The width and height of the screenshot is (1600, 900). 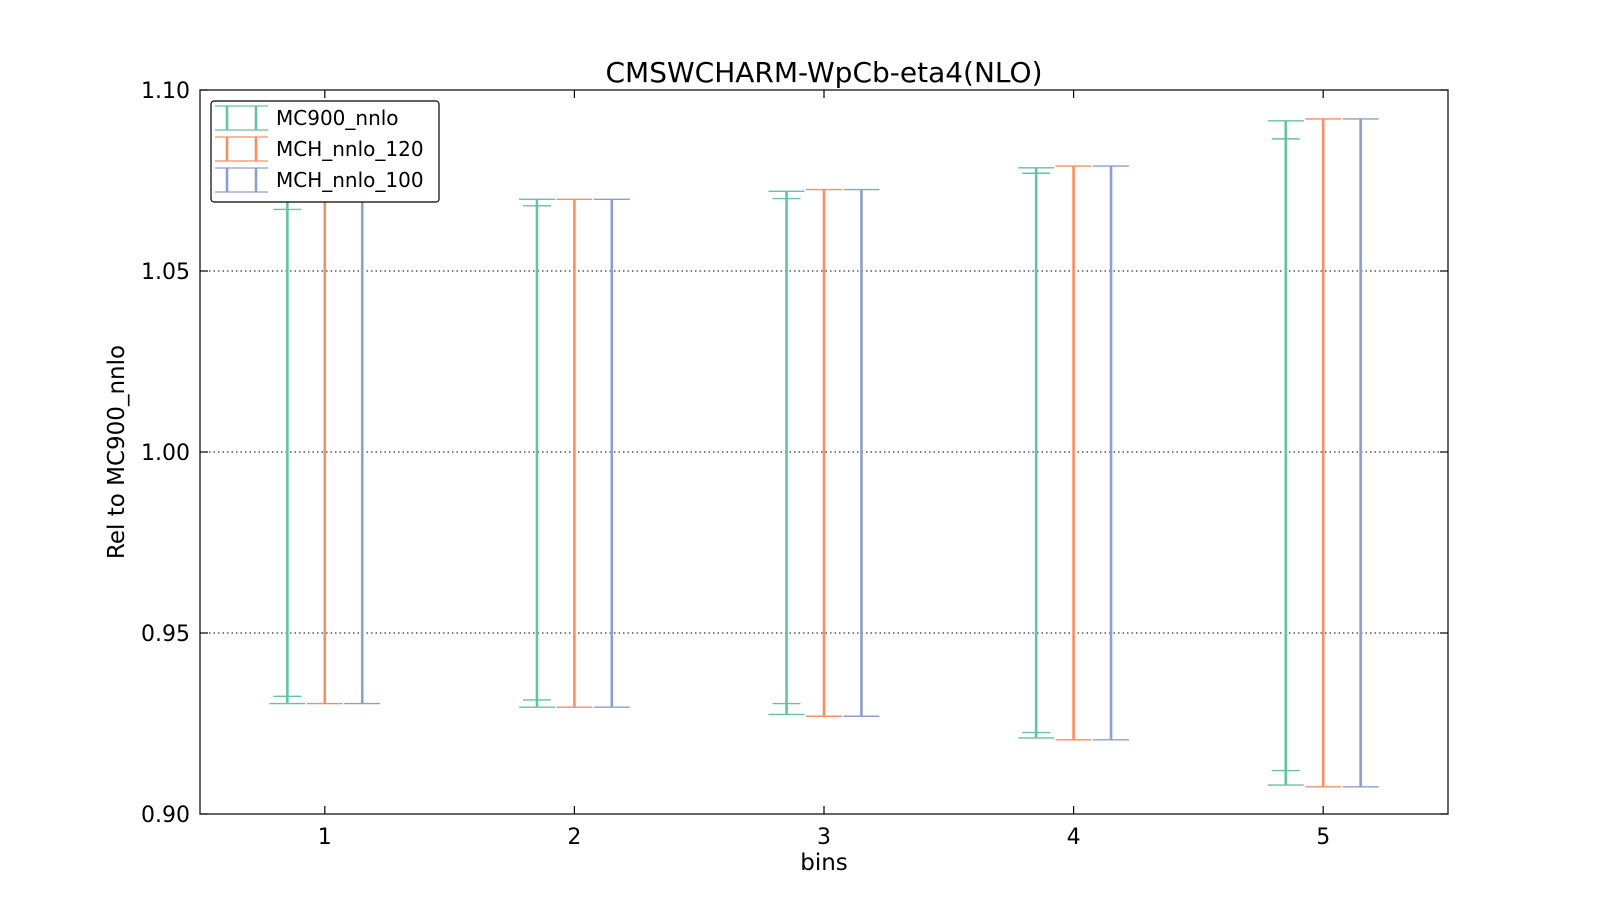 What do you see at coordinates (574, 837) in the screenshot?
I see `x-tick-label: 2` at bounding box center [574, 837].